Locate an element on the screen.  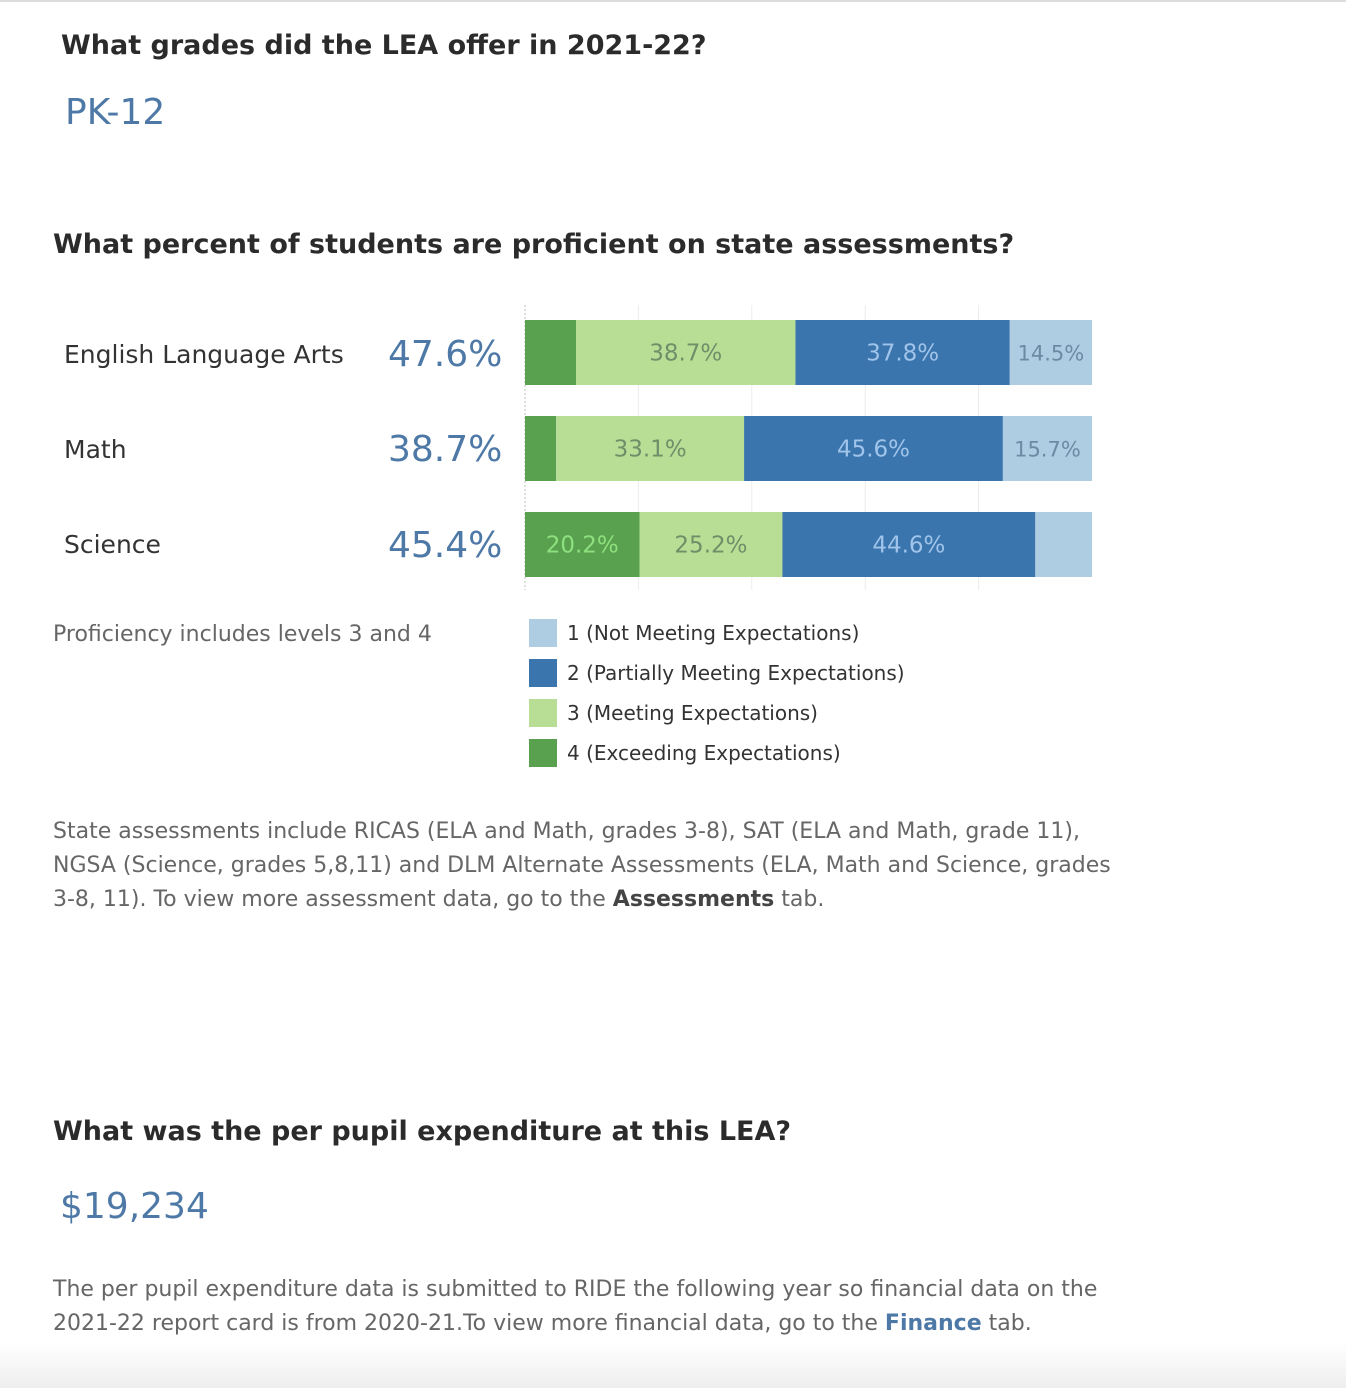
bar-data-label: 33.1% is located at coordinates (650, 450).